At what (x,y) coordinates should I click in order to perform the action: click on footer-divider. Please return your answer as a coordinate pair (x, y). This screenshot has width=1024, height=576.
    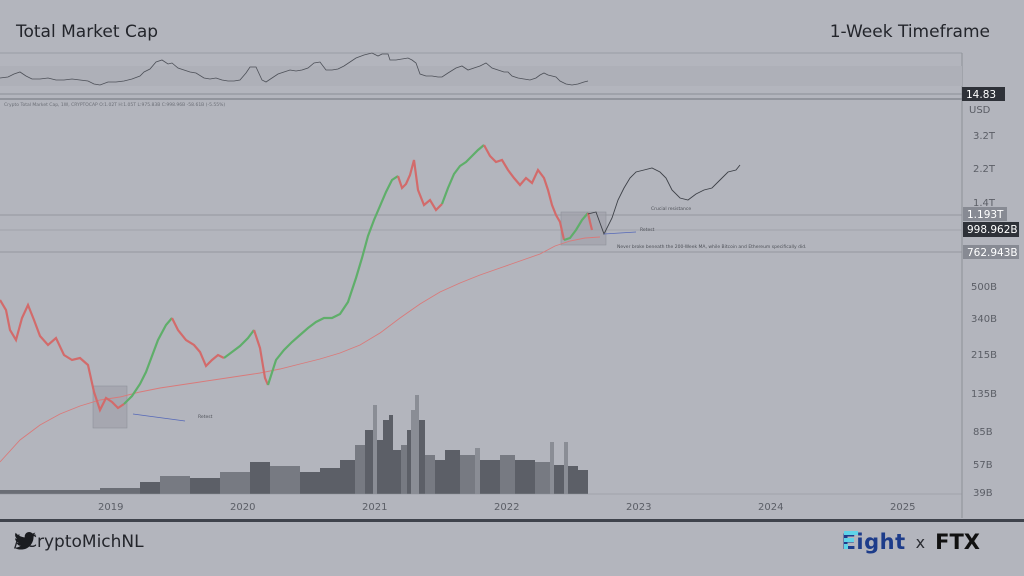
    Looking at the image, I should click on (512, 520).